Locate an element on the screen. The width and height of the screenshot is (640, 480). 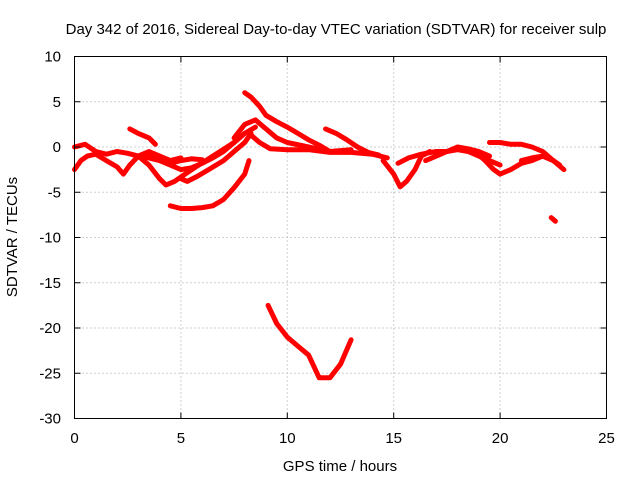
x-tick-labels: 0 5 10 15 20 25 is located at coordinates (342, 438).